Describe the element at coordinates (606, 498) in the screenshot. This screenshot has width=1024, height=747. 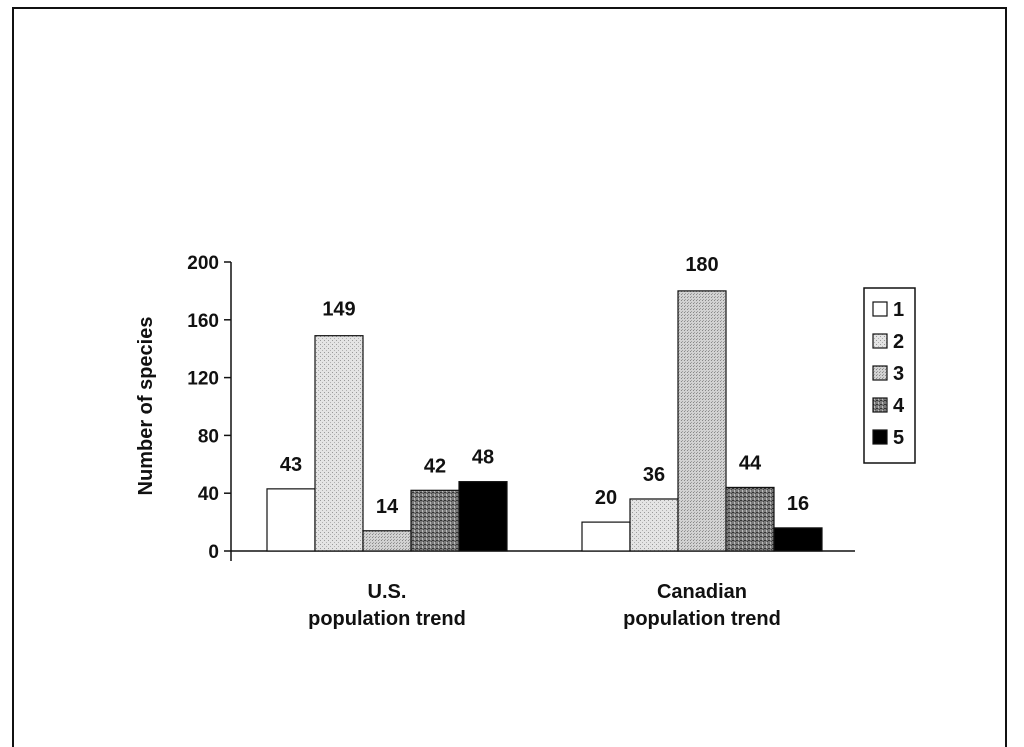
I see `data-label-series-1-cat-2: 20` at that location.